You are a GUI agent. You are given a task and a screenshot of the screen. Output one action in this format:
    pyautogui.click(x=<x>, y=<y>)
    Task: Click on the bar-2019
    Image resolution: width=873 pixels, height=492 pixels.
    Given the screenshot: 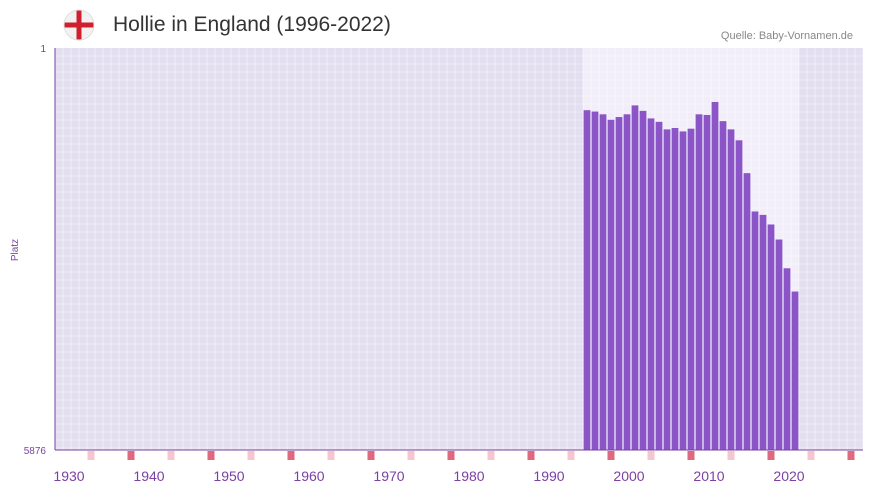 What is the action you would take?
    pyautogui.click(x=779, y=344)
    